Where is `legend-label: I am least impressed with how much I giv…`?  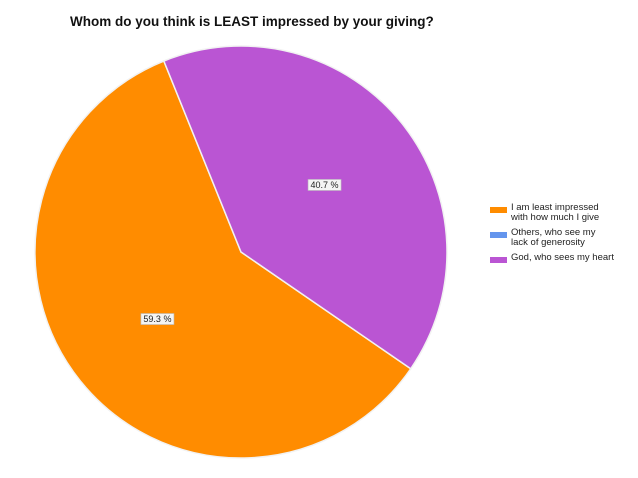
legend-label: I am least impressed with how much I giv… is located at coordinates (555, 212).